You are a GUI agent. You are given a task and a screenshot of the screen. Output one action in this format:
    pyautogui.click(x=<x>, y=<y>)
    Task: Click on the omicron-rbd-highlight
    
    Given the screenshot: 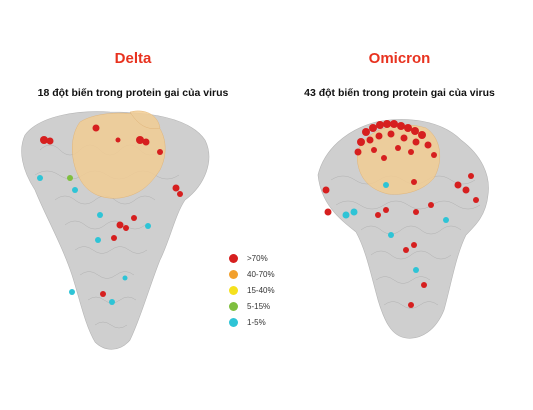 What is the action you would take?
    pyautogui.click(x=398, y=159)
    